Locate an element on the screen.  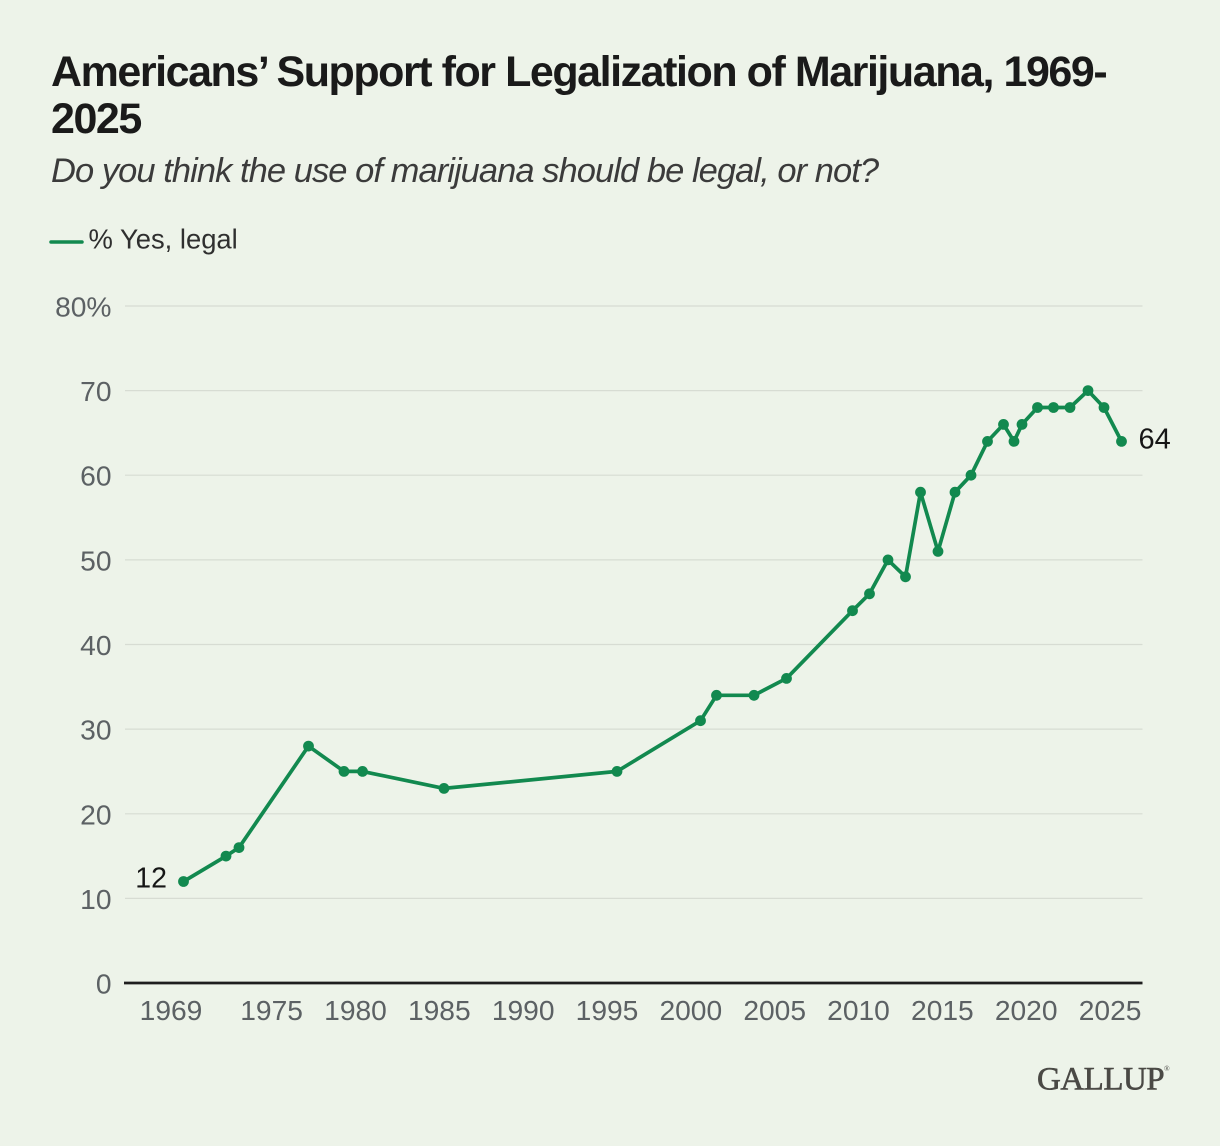
svg-text: 60 is located at coordinates (95, 476).